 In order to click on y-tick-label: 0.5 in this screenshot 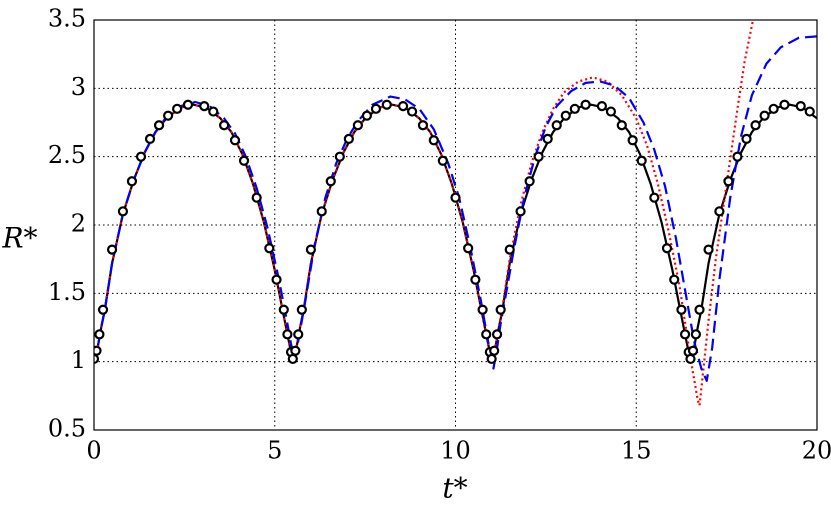, I will do `click(67, 429)`.